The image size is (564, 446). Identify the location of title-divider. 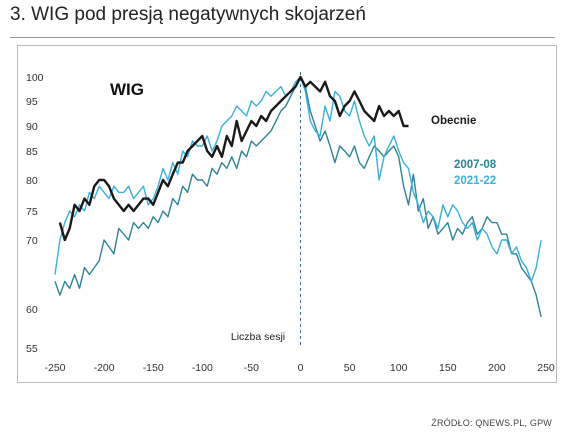
(282, 37).